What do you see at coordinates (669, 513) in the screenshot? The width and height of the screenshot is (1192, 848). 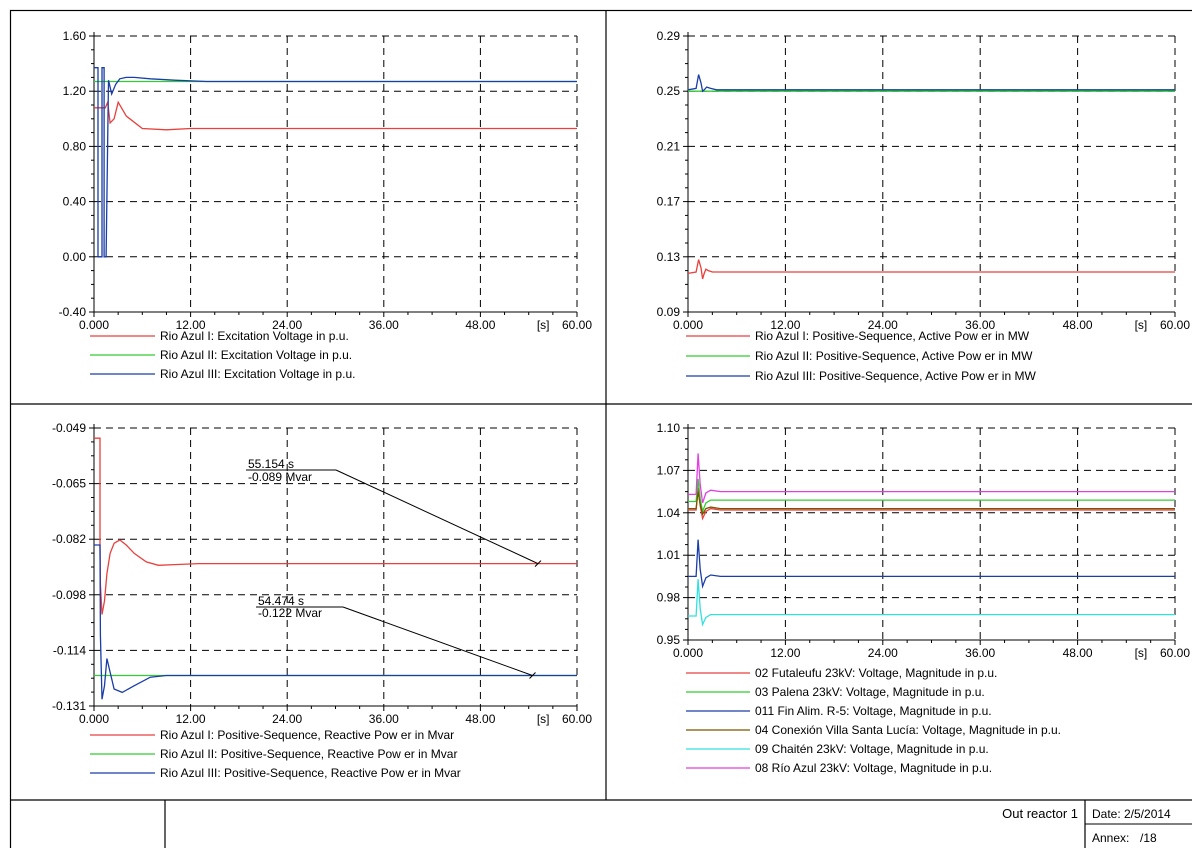 I see `y-tick-label: 1.04` at bounding box center [669, 513].